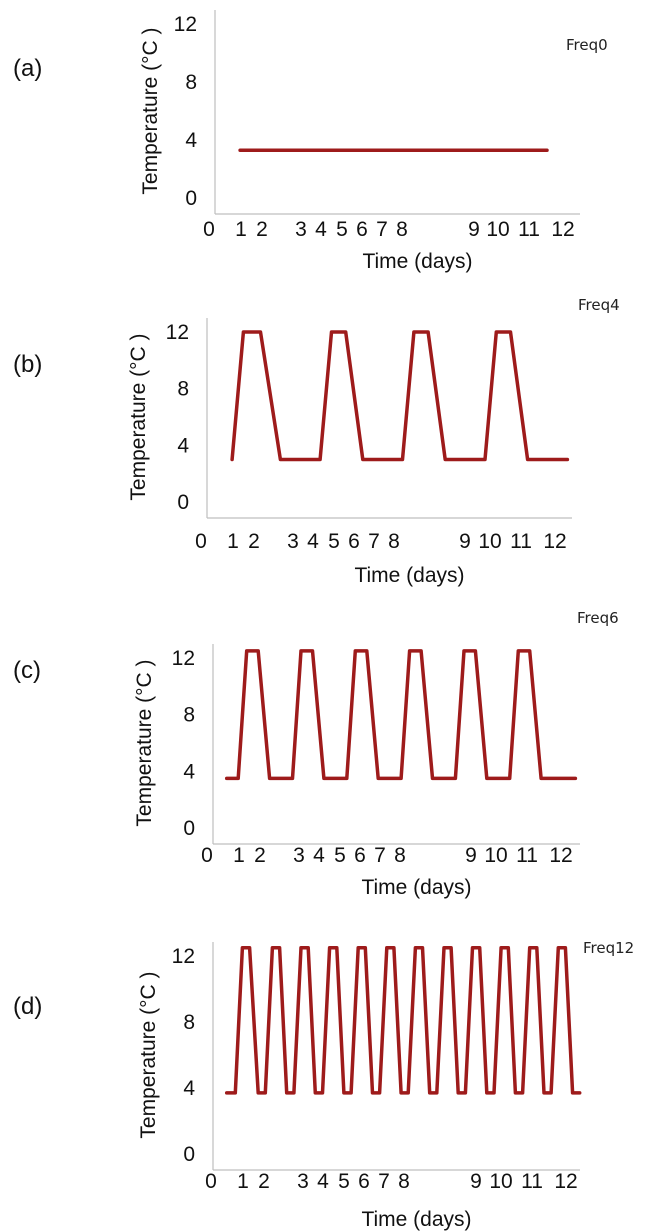 This screenshot has width=646, height=1232. Describe the element at coordinates (598, 618) in the screenshot. I see `freq-label: Freq6` at that location.